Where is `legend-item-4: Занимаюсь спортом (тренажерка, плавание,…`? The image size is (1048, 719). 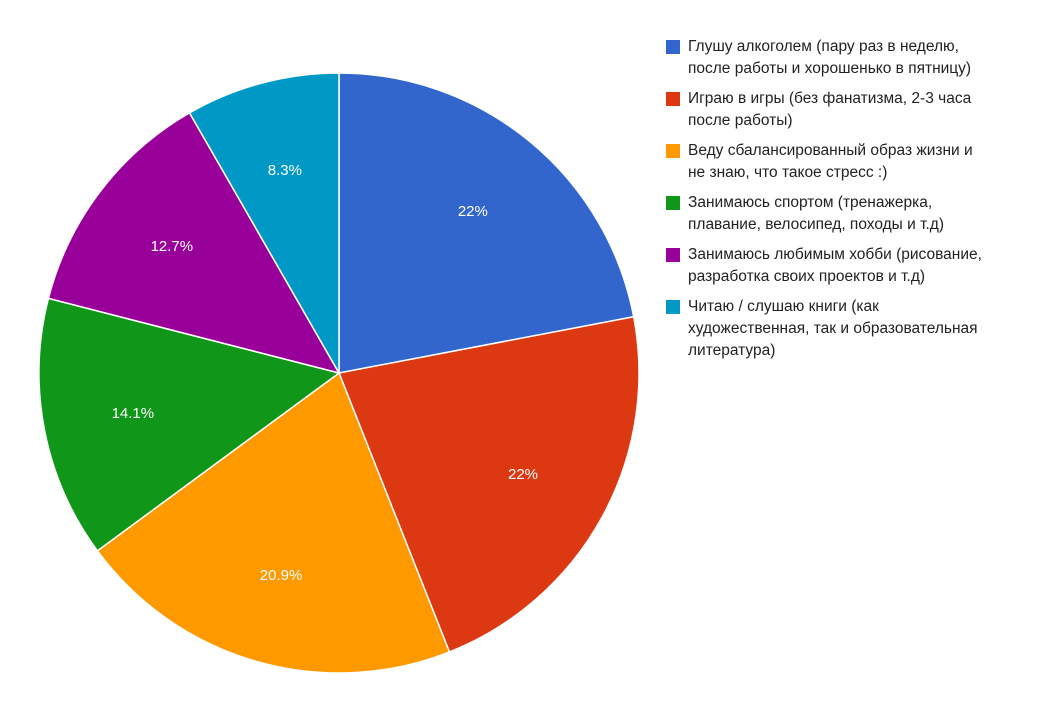 legend-item-4: Занимаюсь спортом (тренажерка, плавание,… is located at coordinates (851, 214).